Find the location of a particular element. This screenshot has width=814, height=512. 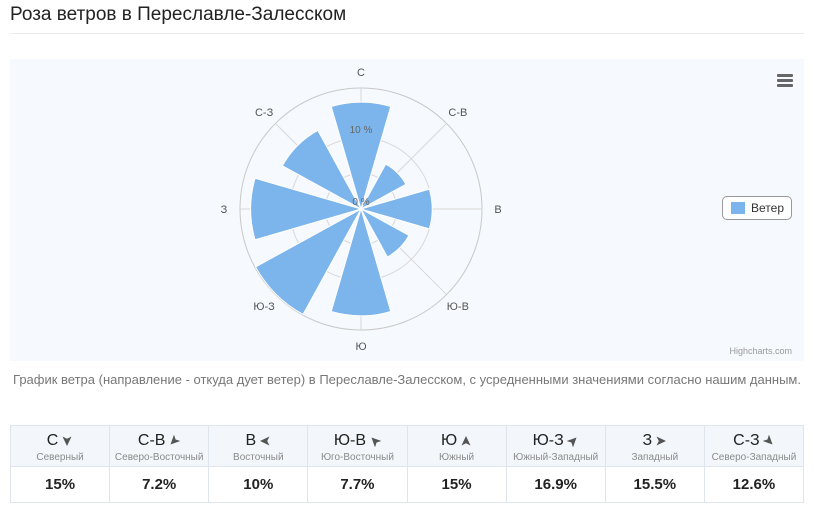

direction-value: 12.6% is located at coordinates (754, 484).